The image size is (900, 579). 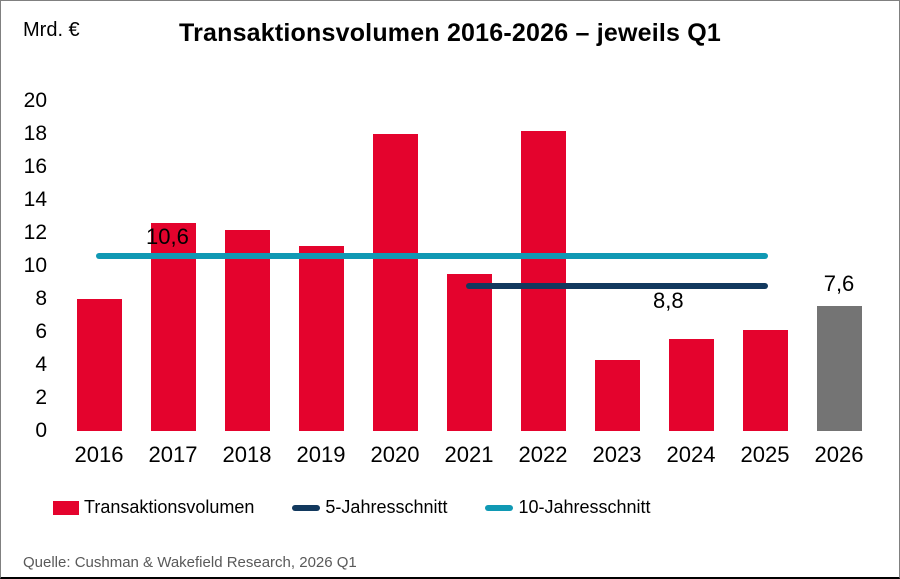 What do you see at coordinates (306, 507) in the screenshot?
I see `navy-line-swatch-icon` at bounding box center [306, 507].